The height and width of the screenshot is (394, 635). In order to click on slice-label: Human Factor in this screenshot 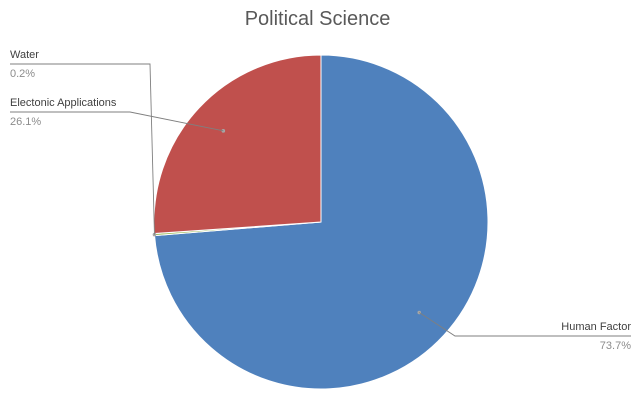, I will do `click(596, 327)`.